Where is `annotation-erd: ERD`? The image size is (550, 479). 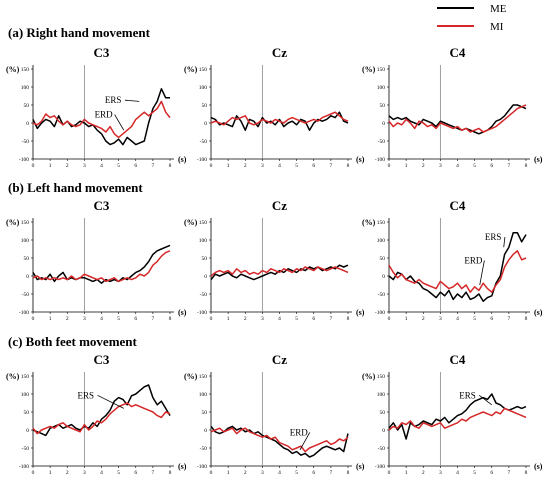 annotation-erd: ERD is located at coordinates (104, 115).